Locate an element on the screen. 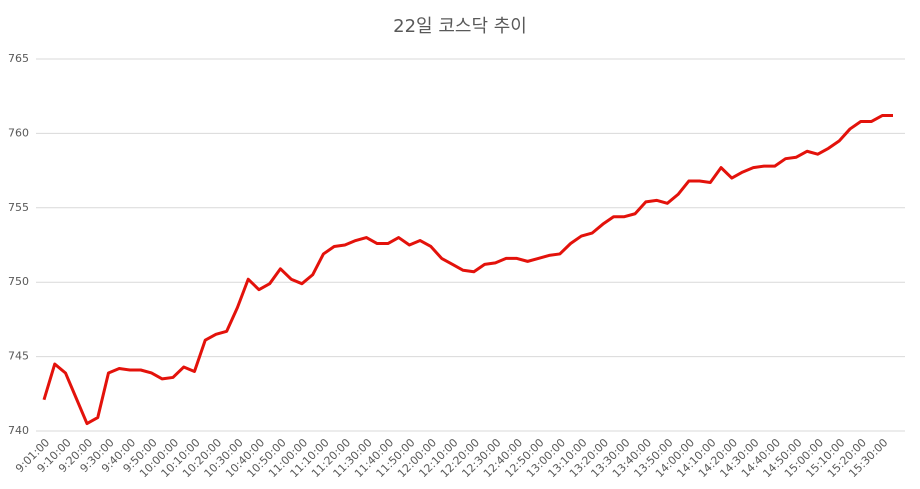 This screenshot has height=489, width=920. y-tick-label: 755 is located at coordinates (18, 207).